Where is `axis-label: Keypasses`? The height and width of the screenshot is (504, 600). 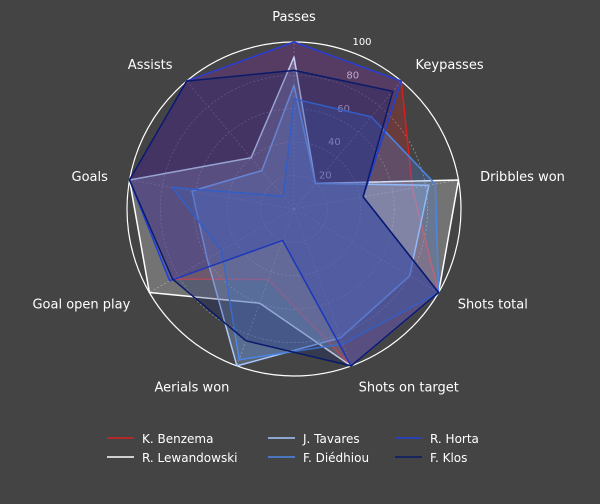
axis-label: Keypasses is located at coordinates (450, 65).